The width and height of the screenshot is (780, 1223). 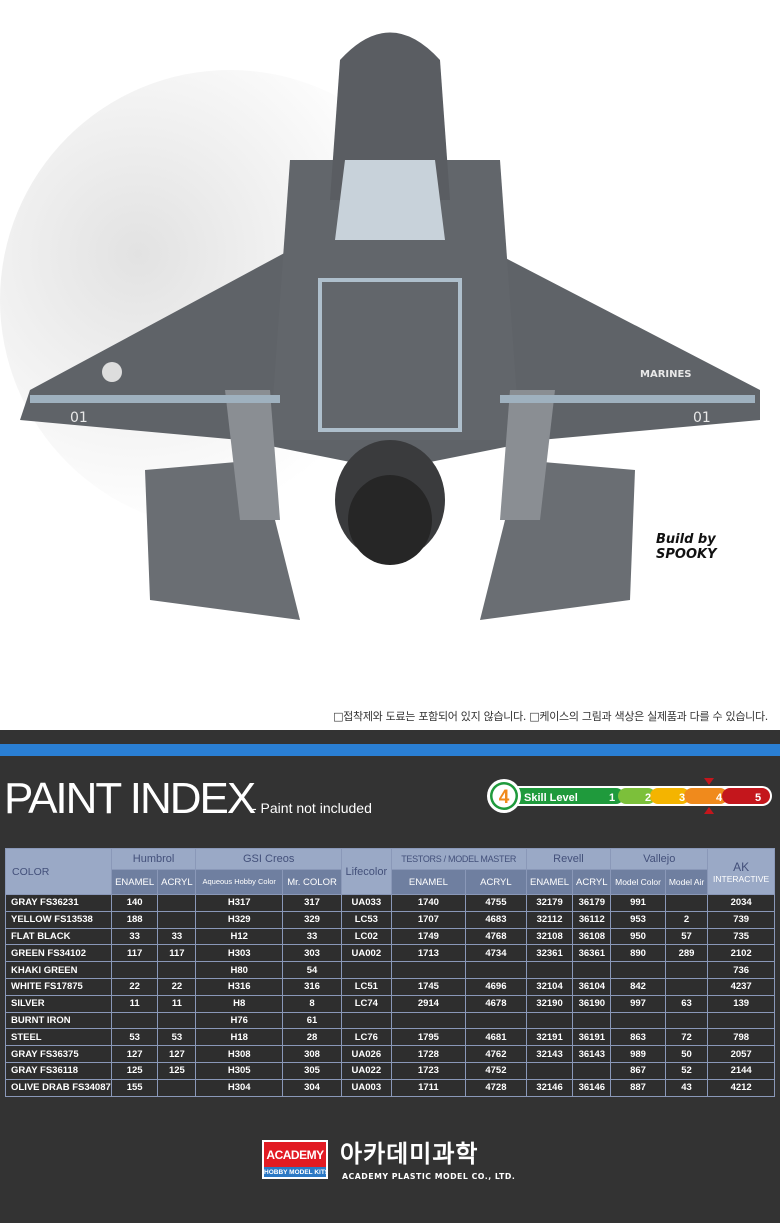 I want to click on ak-name-2: INTERACTIVE, so click(x=741, y=878).